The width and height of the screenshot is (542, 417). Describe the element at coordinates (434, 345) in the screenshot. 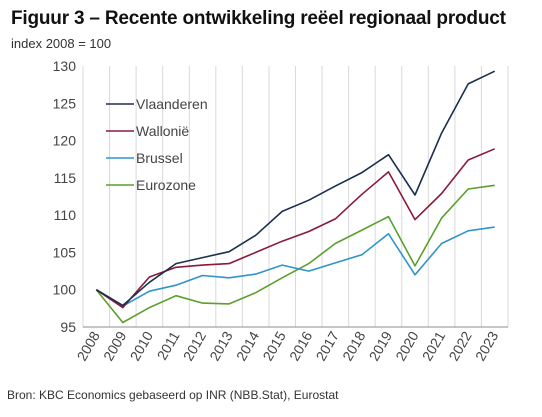

I see `x-tick-label: 2021` at that location.